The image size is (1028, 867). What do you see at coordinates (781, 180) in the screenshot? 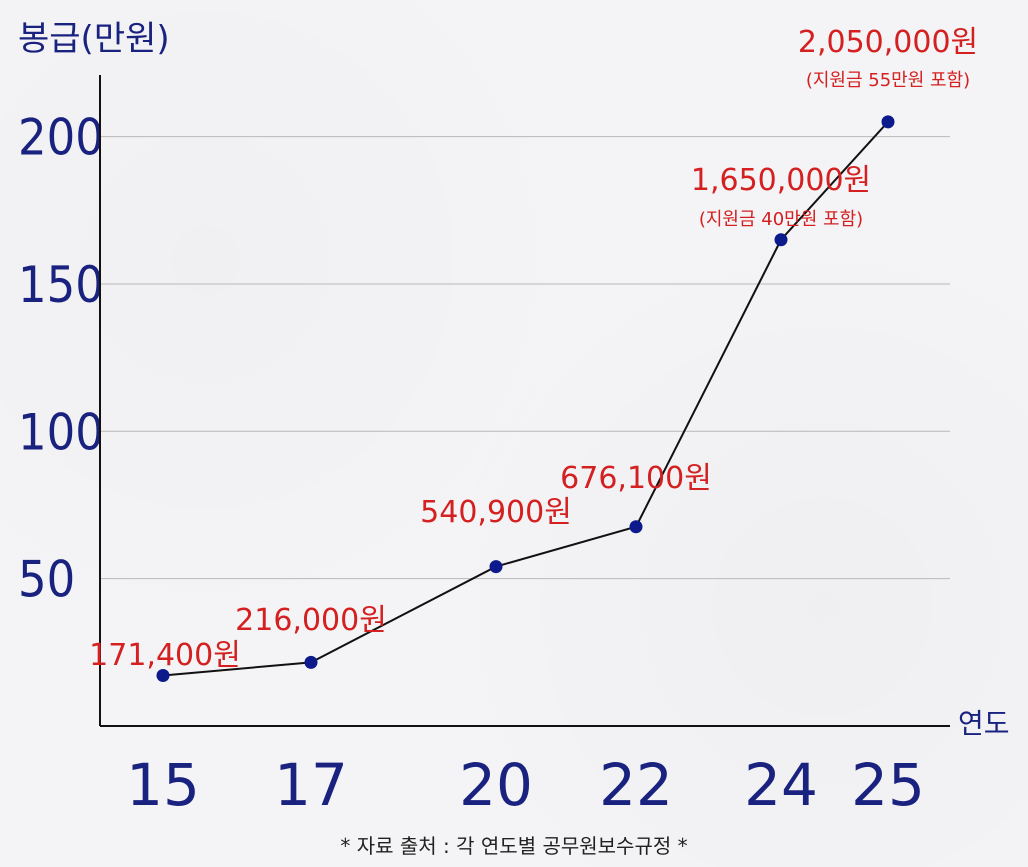
I see `data-label: 1,650,000원` at bounding box center [781, 180].